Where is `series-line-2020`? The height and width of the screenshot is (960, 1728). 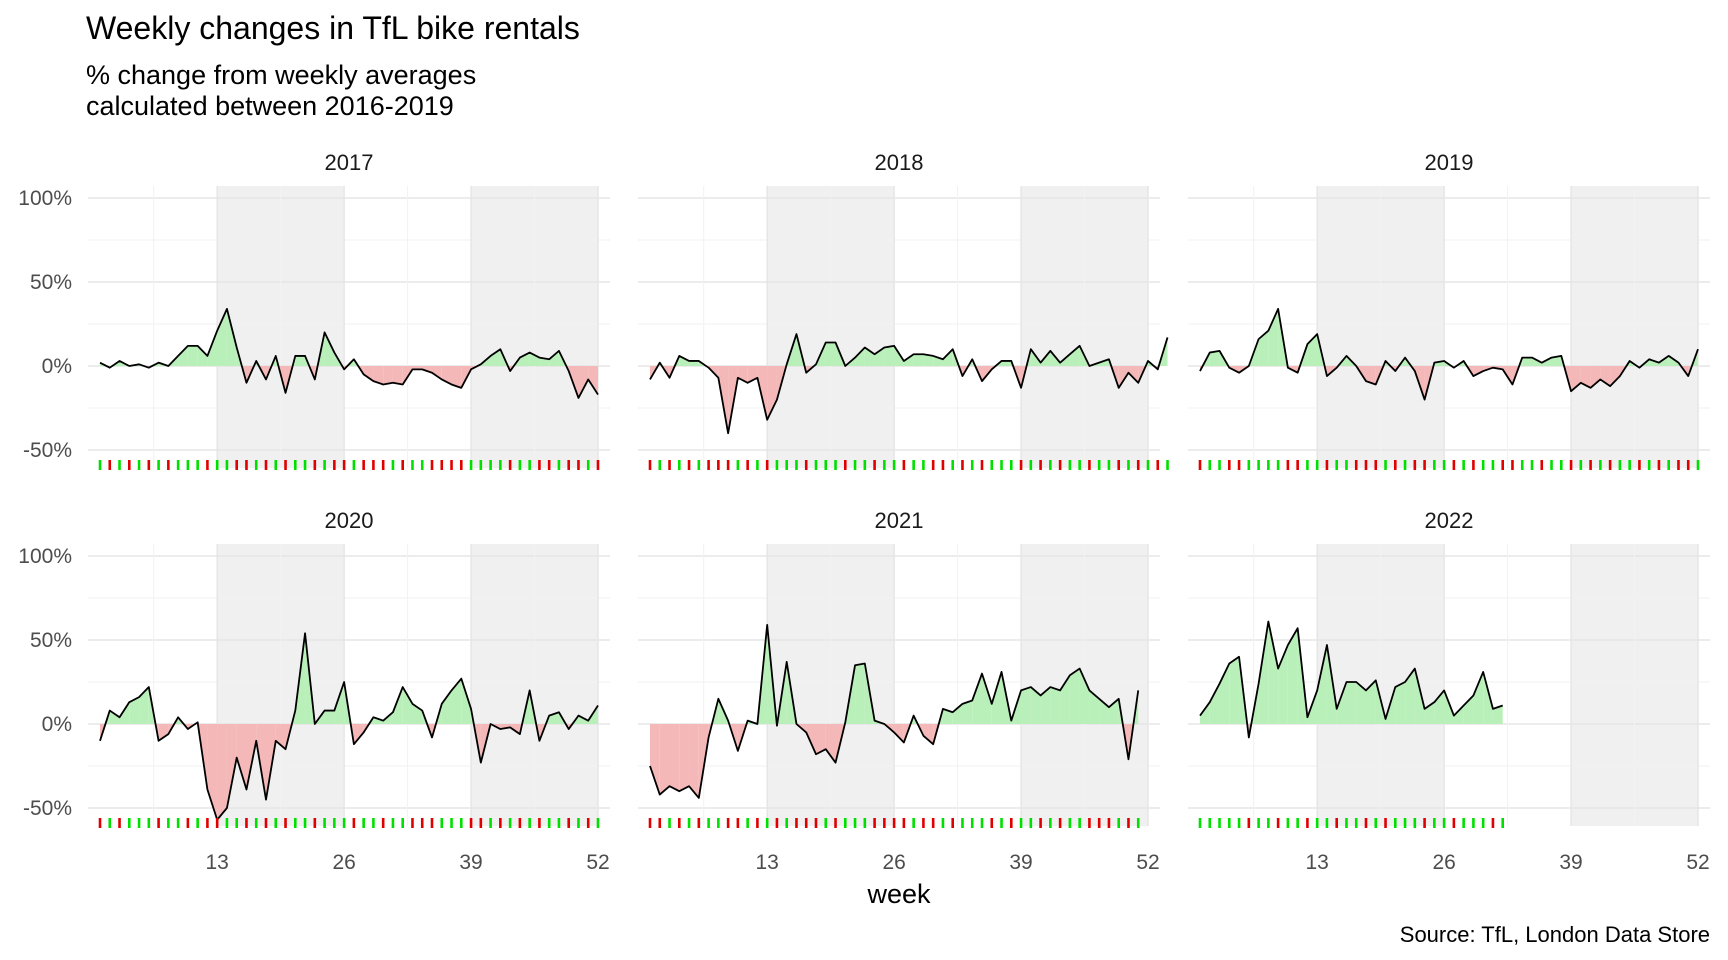 series-line-2020 is located at coordinates (349, 726).